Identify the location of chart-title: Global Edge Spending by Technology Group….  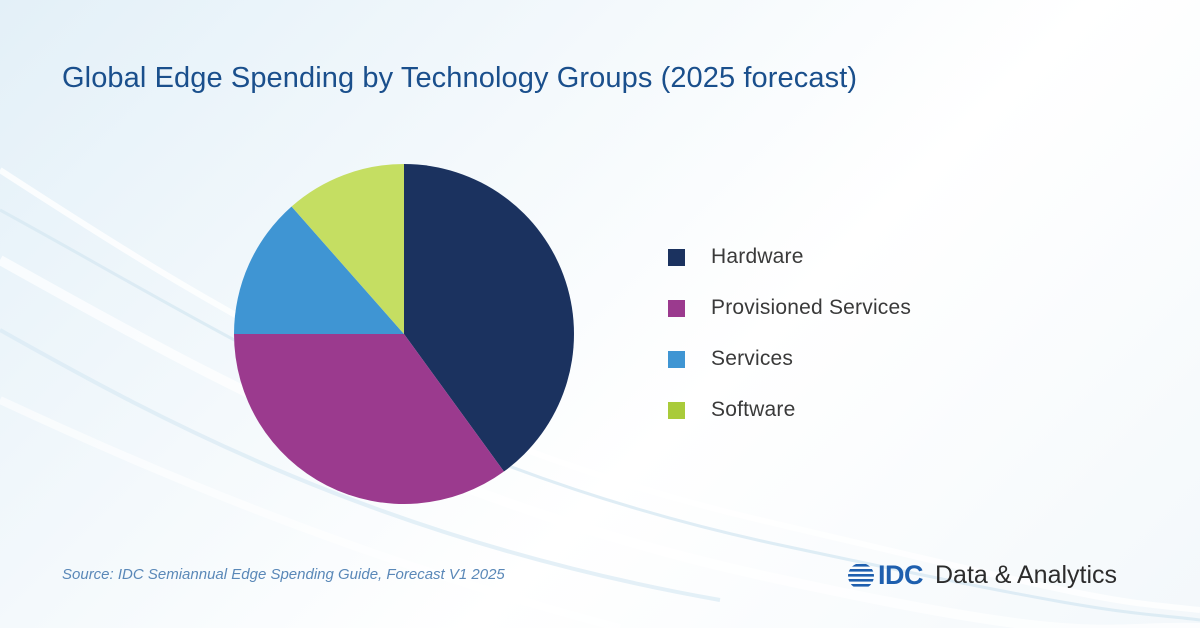
(460, 78).